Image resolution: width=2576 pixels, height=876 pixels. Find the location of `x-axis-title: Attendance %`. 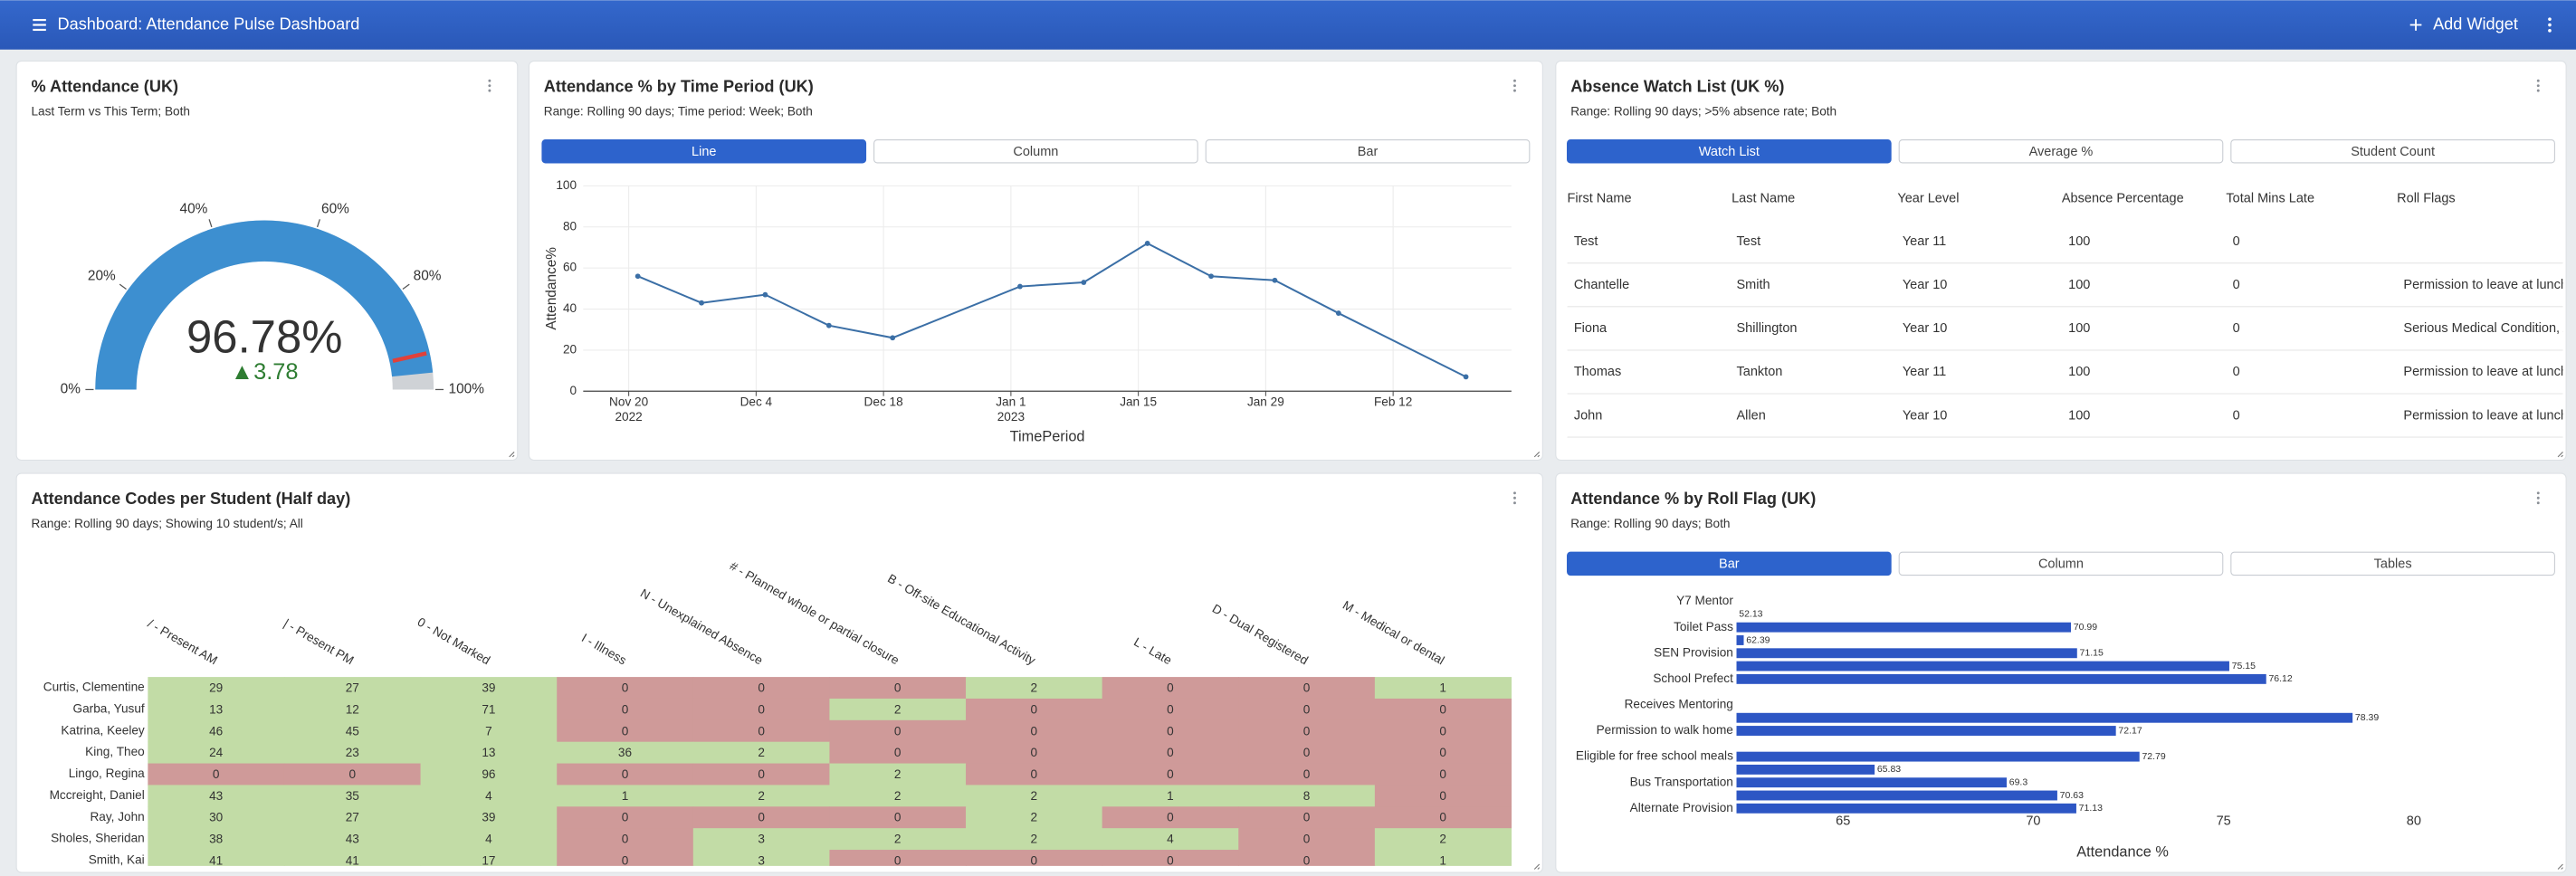

x-axis-title: Attendance % is located at coordinates (2122, 852).